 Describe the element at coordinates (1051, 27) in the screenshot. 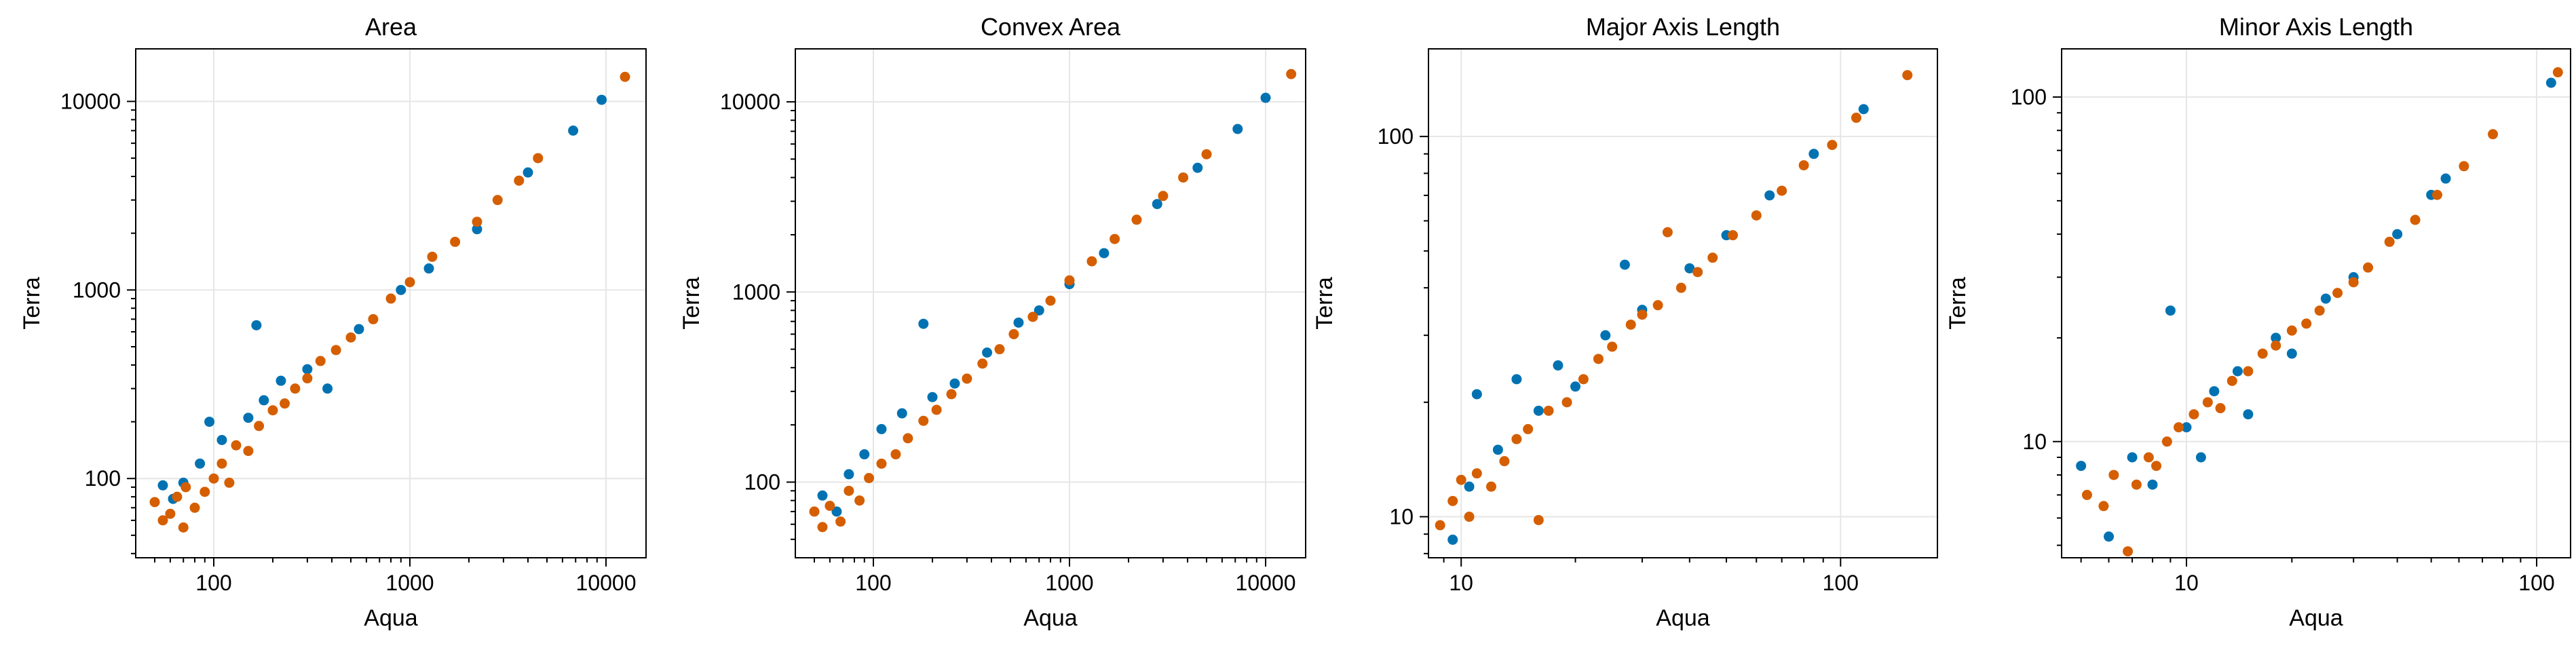

I see `chart-title: Convex Area` at that location.